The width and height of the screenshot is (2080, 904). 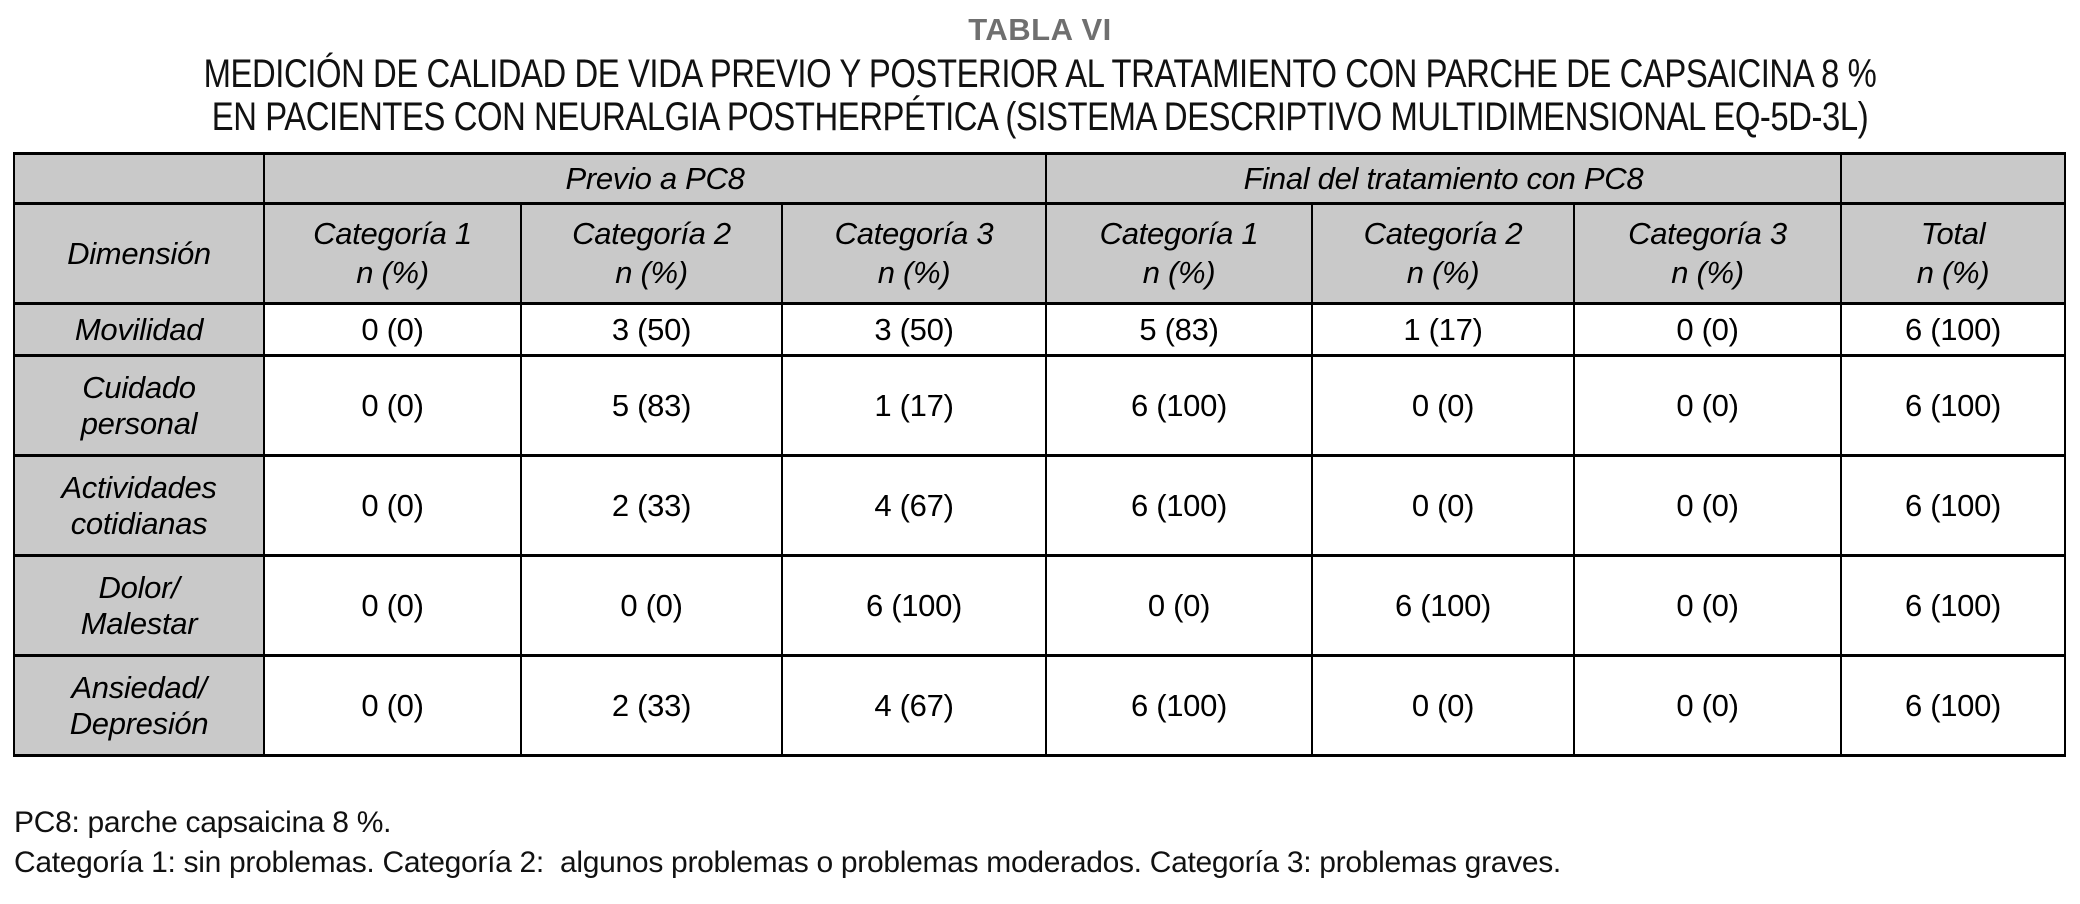 I want to click on column-header-final-cat1: Categoría 1 n (%), so click(x=1179, y=253).